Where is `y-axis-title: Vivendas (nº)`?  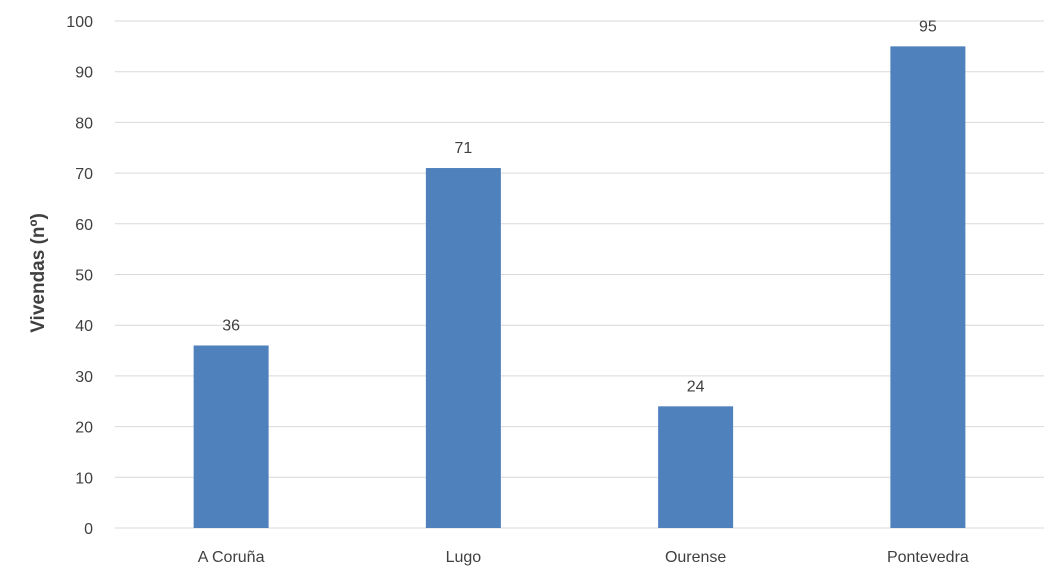 y-axis-title: Vivendas (nº) is located at coordinates (38, 273).